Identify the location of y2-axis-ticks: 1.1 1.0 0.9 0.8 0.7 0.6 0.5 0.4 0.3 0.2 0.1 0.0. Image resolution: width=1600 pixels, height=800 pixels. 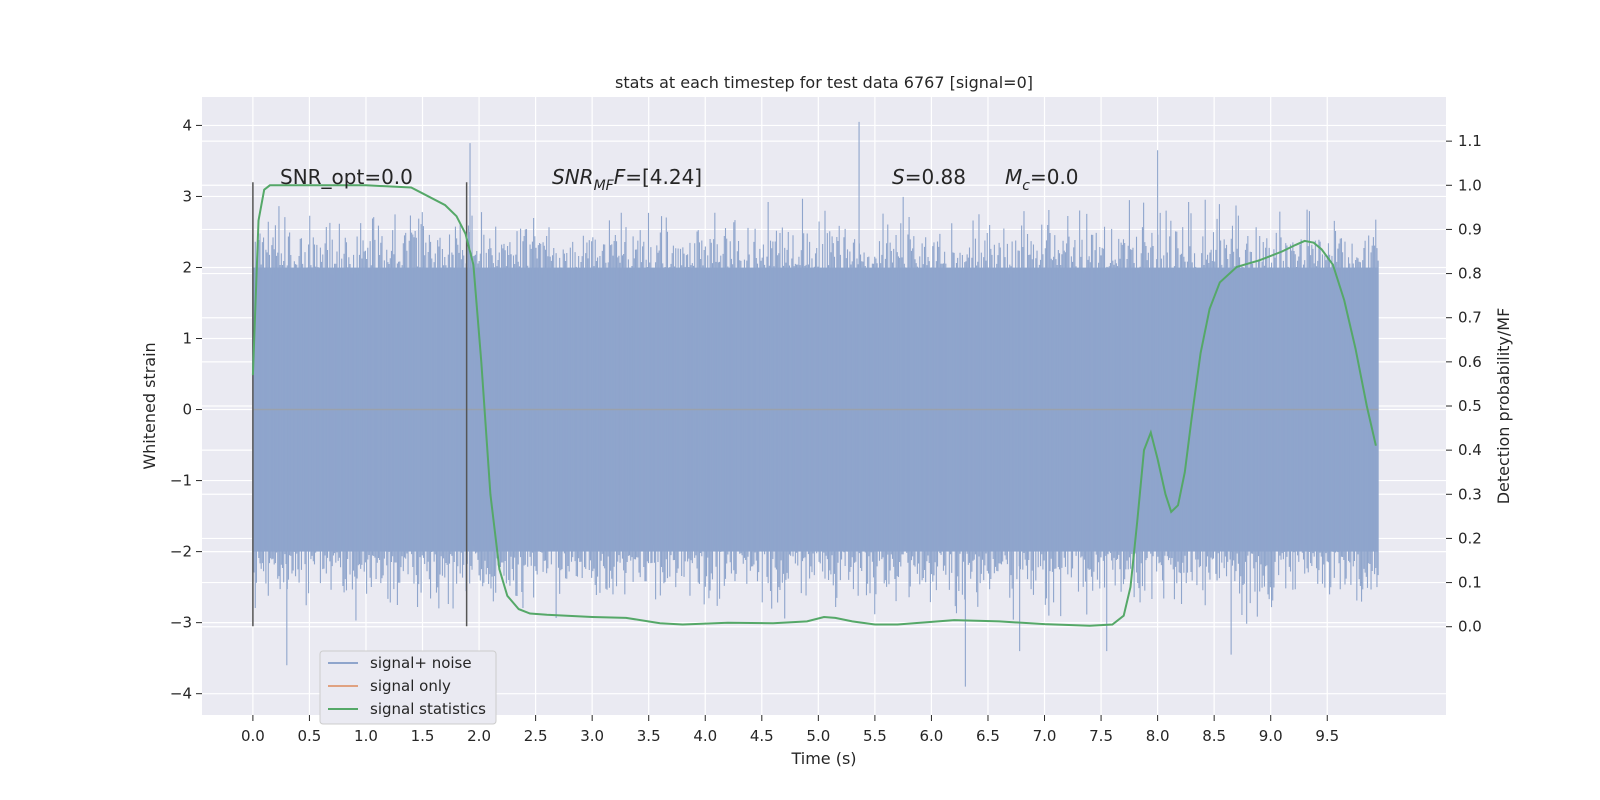
(1464, 384).